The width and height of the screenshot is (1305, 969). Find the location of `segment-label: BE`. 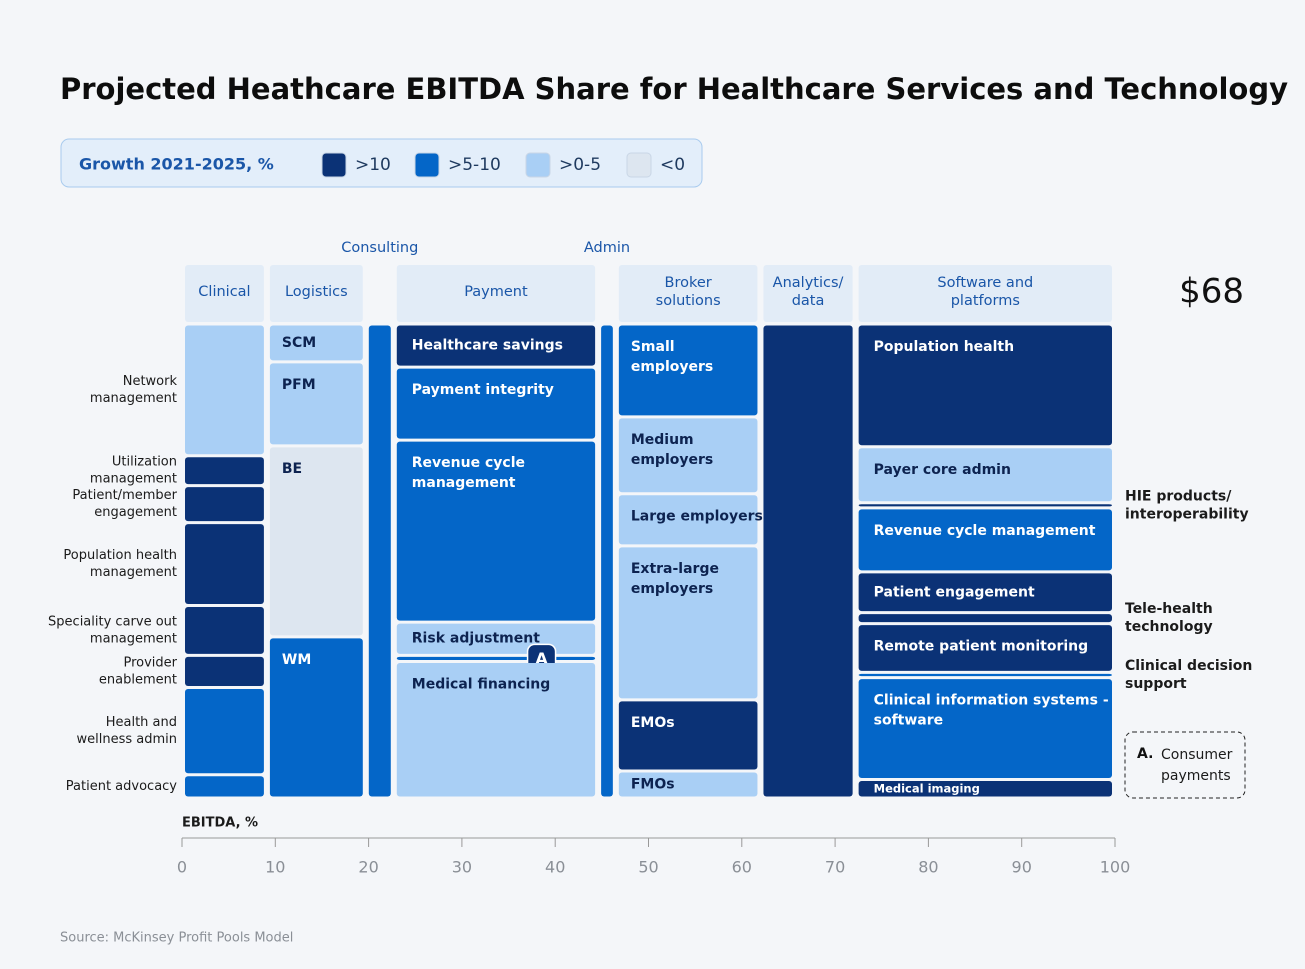

segment-label: BE is located at coordinates (292, 469).